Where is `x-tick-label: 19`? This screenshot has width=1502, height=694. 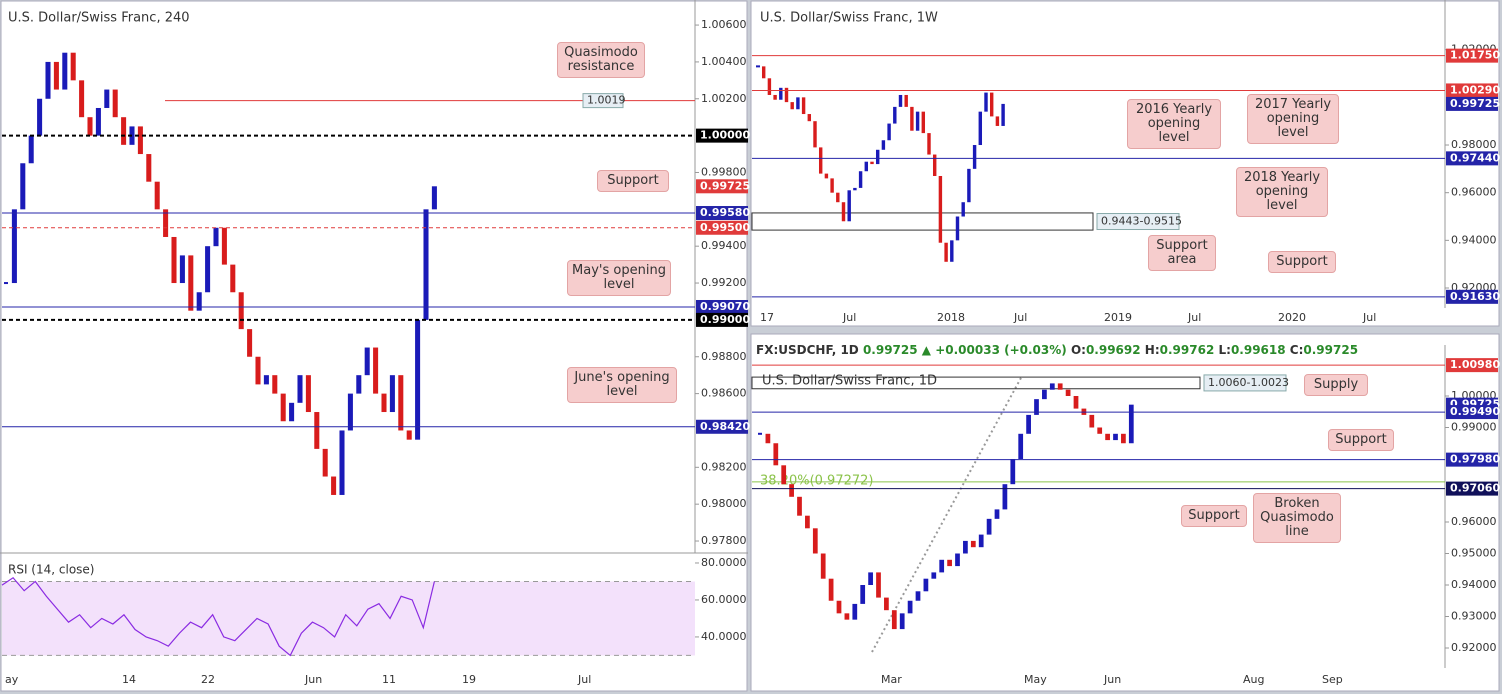 x-tick-label: 19 is located at coordinates (469, 679).